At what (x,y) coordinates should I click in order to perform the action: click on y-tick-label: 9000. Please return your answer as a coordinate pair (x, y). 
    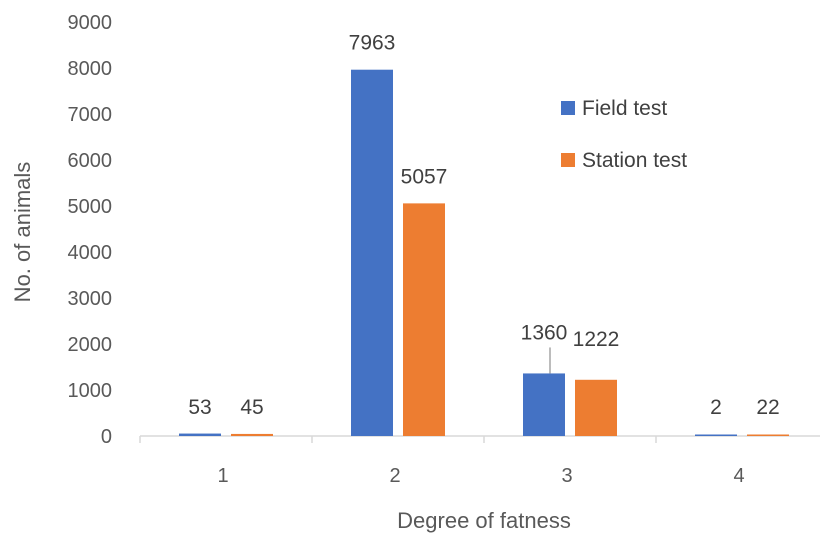
    Looking at the image, I should click on (90, 23).